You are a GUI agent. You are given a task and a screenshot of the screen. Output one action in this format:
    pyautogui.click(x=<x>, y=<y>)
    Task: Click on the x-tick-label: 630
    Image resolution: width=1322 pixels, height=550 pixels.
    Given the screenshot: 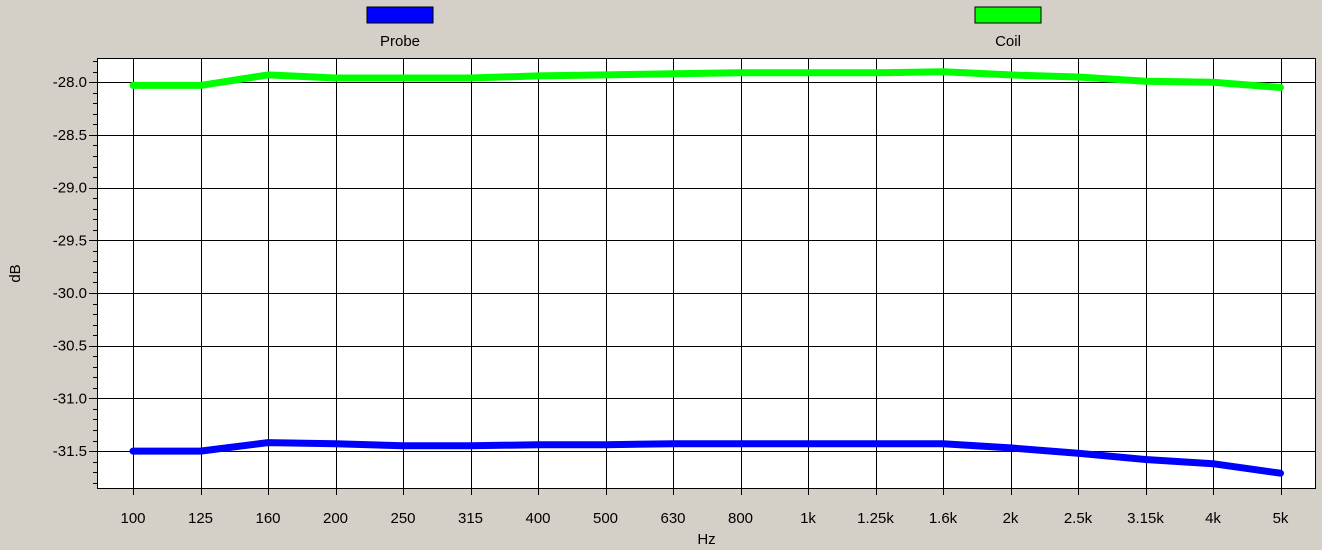 What is the action you would take?
    pyautogui.click(x=672, y=518)
    